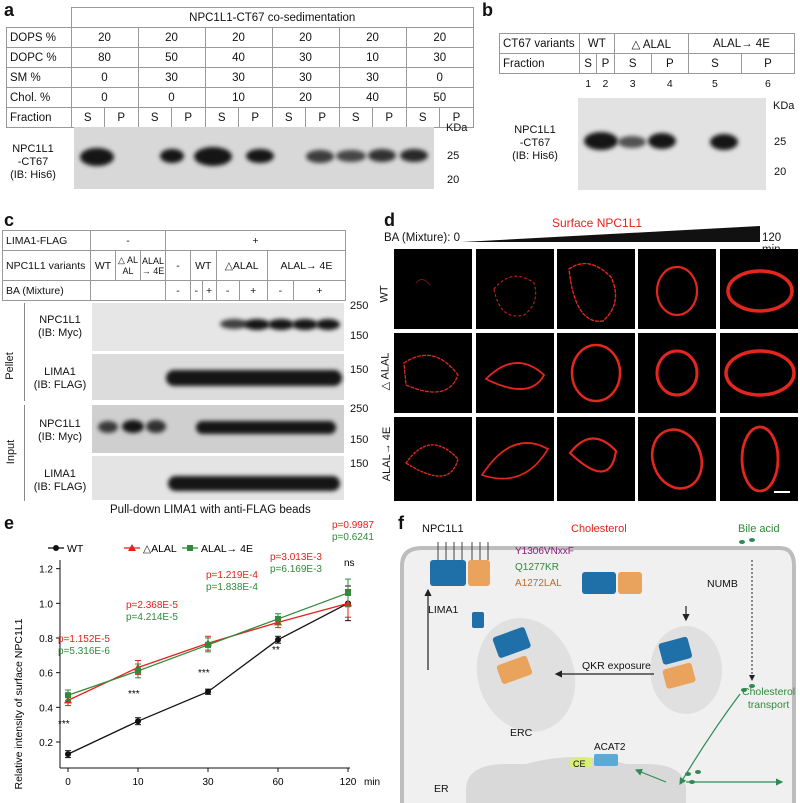  I want to click on annotation-green: p=0.6241, so click(353, 537).